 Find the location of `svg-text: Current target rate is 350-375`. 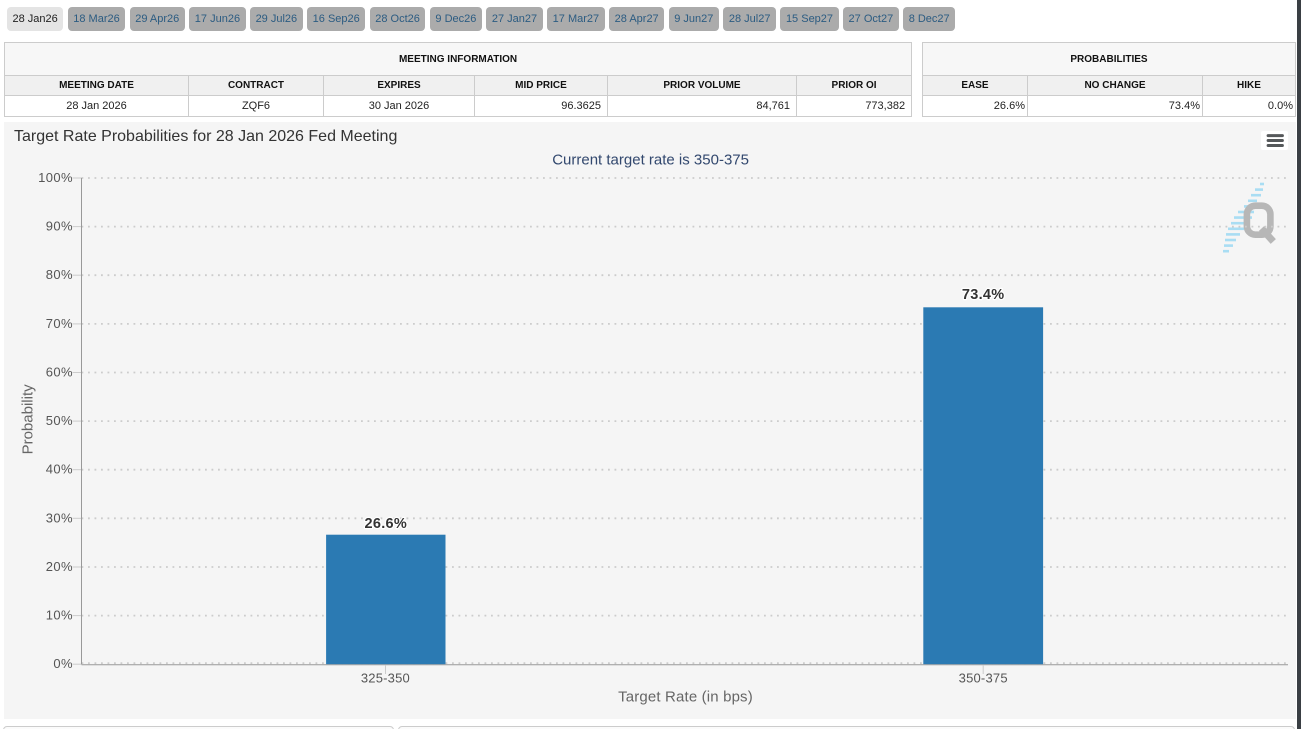

svg-text: Current target rate is 350-375 is located at coordinates (650, 160).